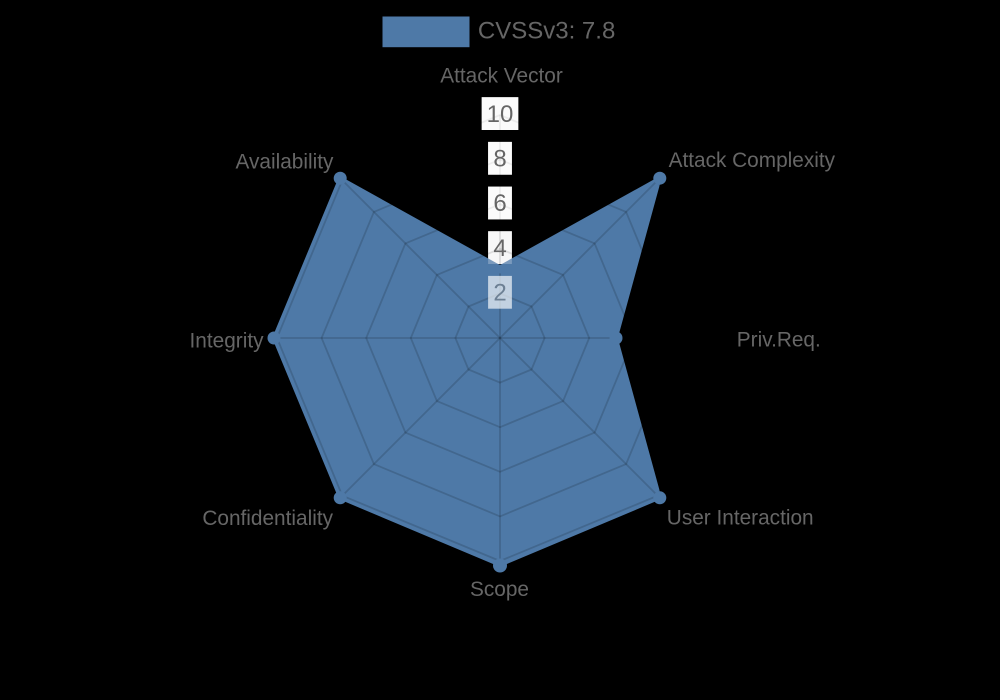 The image size is (1000, 700). I want to click on svg-text: User Interaction, so click(740, 518).